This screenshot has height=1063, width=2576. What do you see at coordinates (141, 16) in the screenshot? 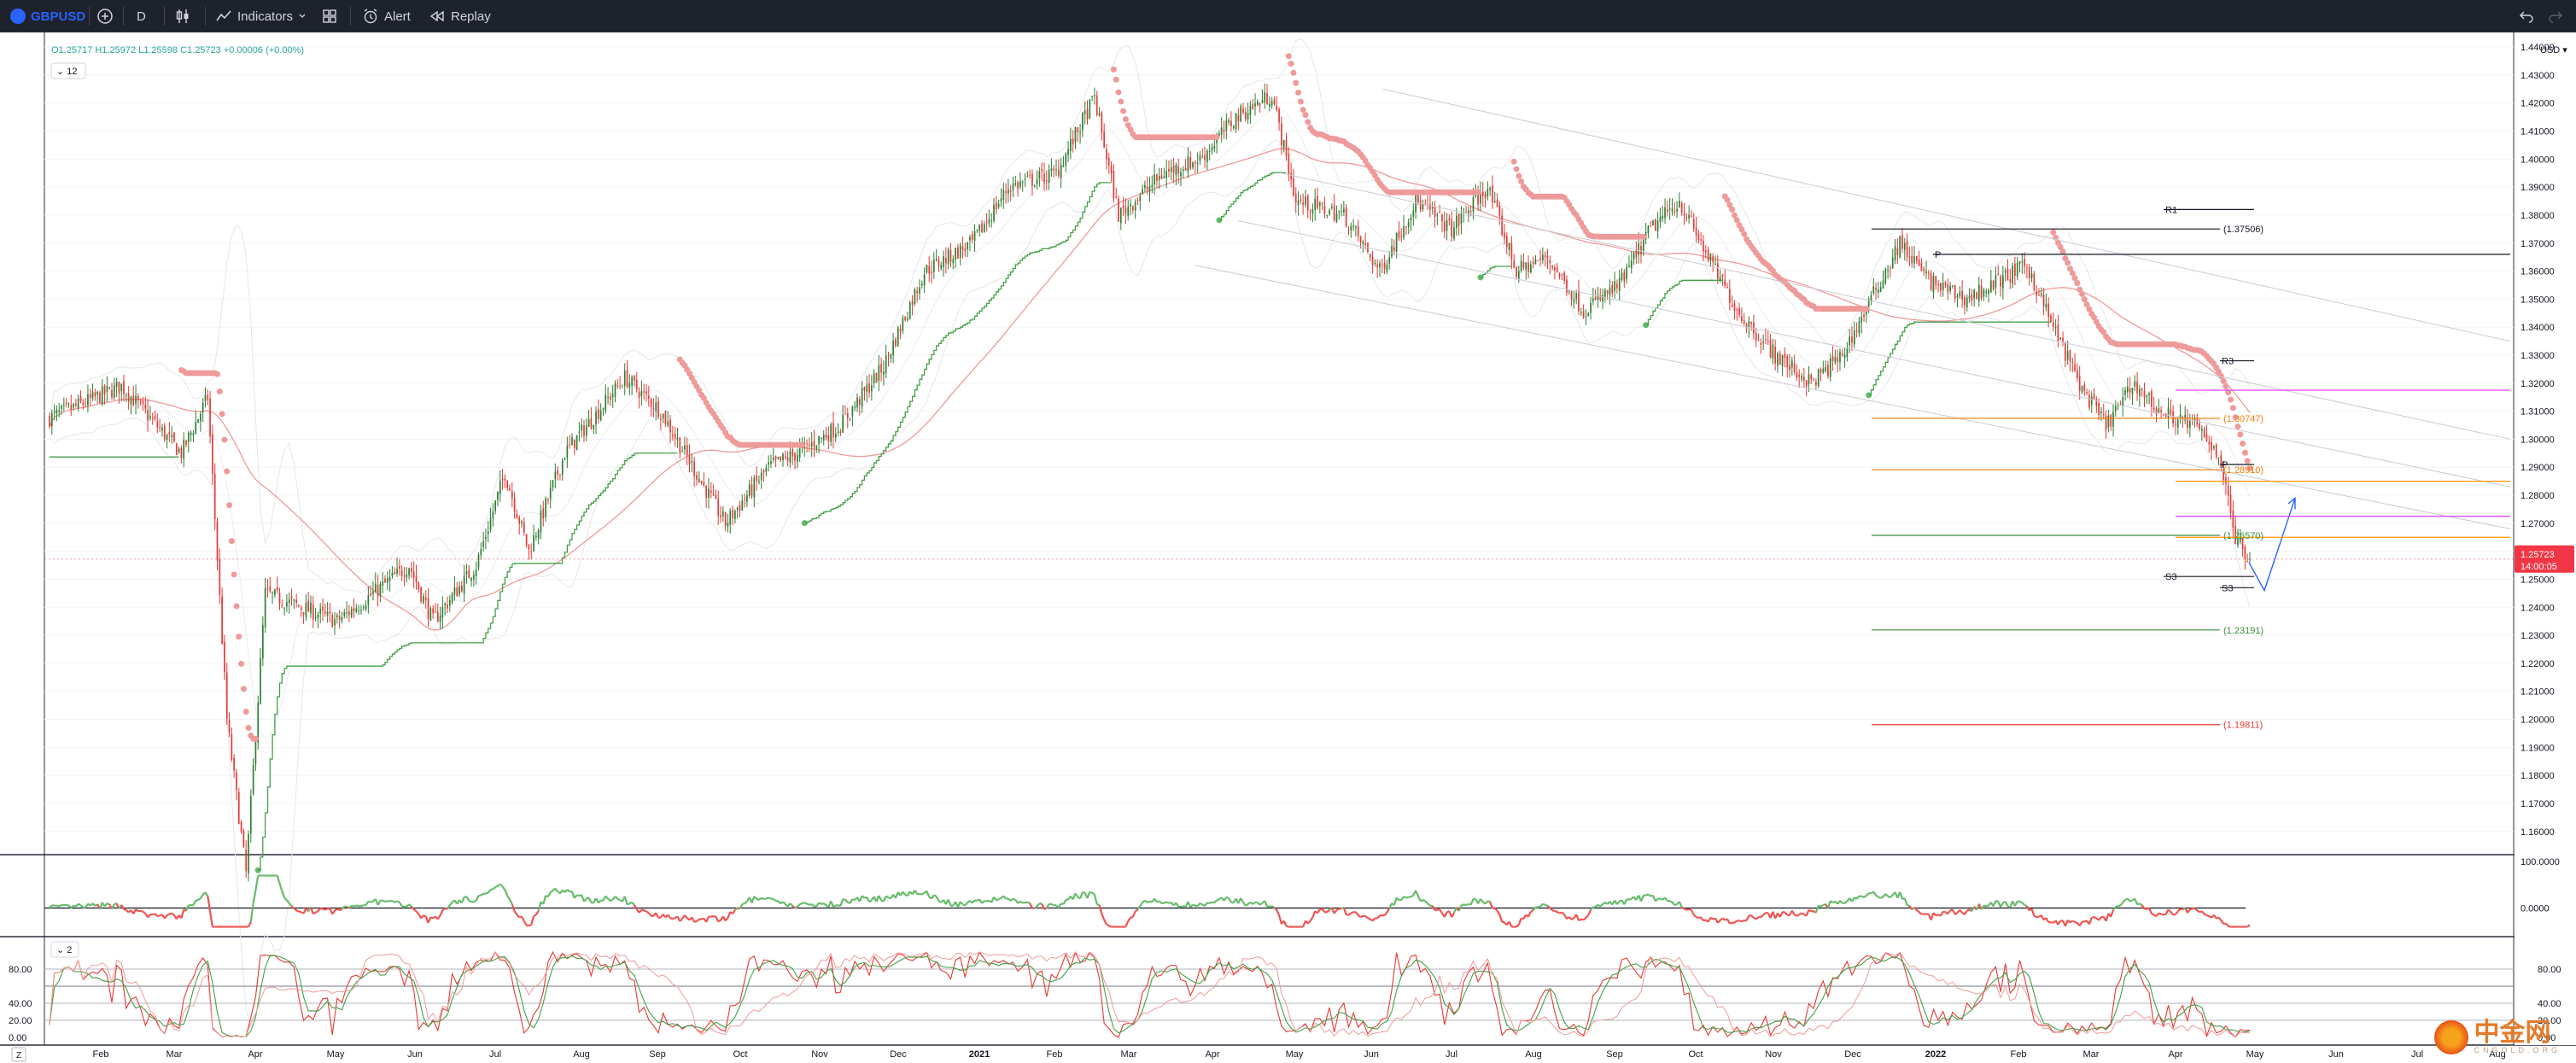
I see `interval-button: D` at bounding box center [141, 16].